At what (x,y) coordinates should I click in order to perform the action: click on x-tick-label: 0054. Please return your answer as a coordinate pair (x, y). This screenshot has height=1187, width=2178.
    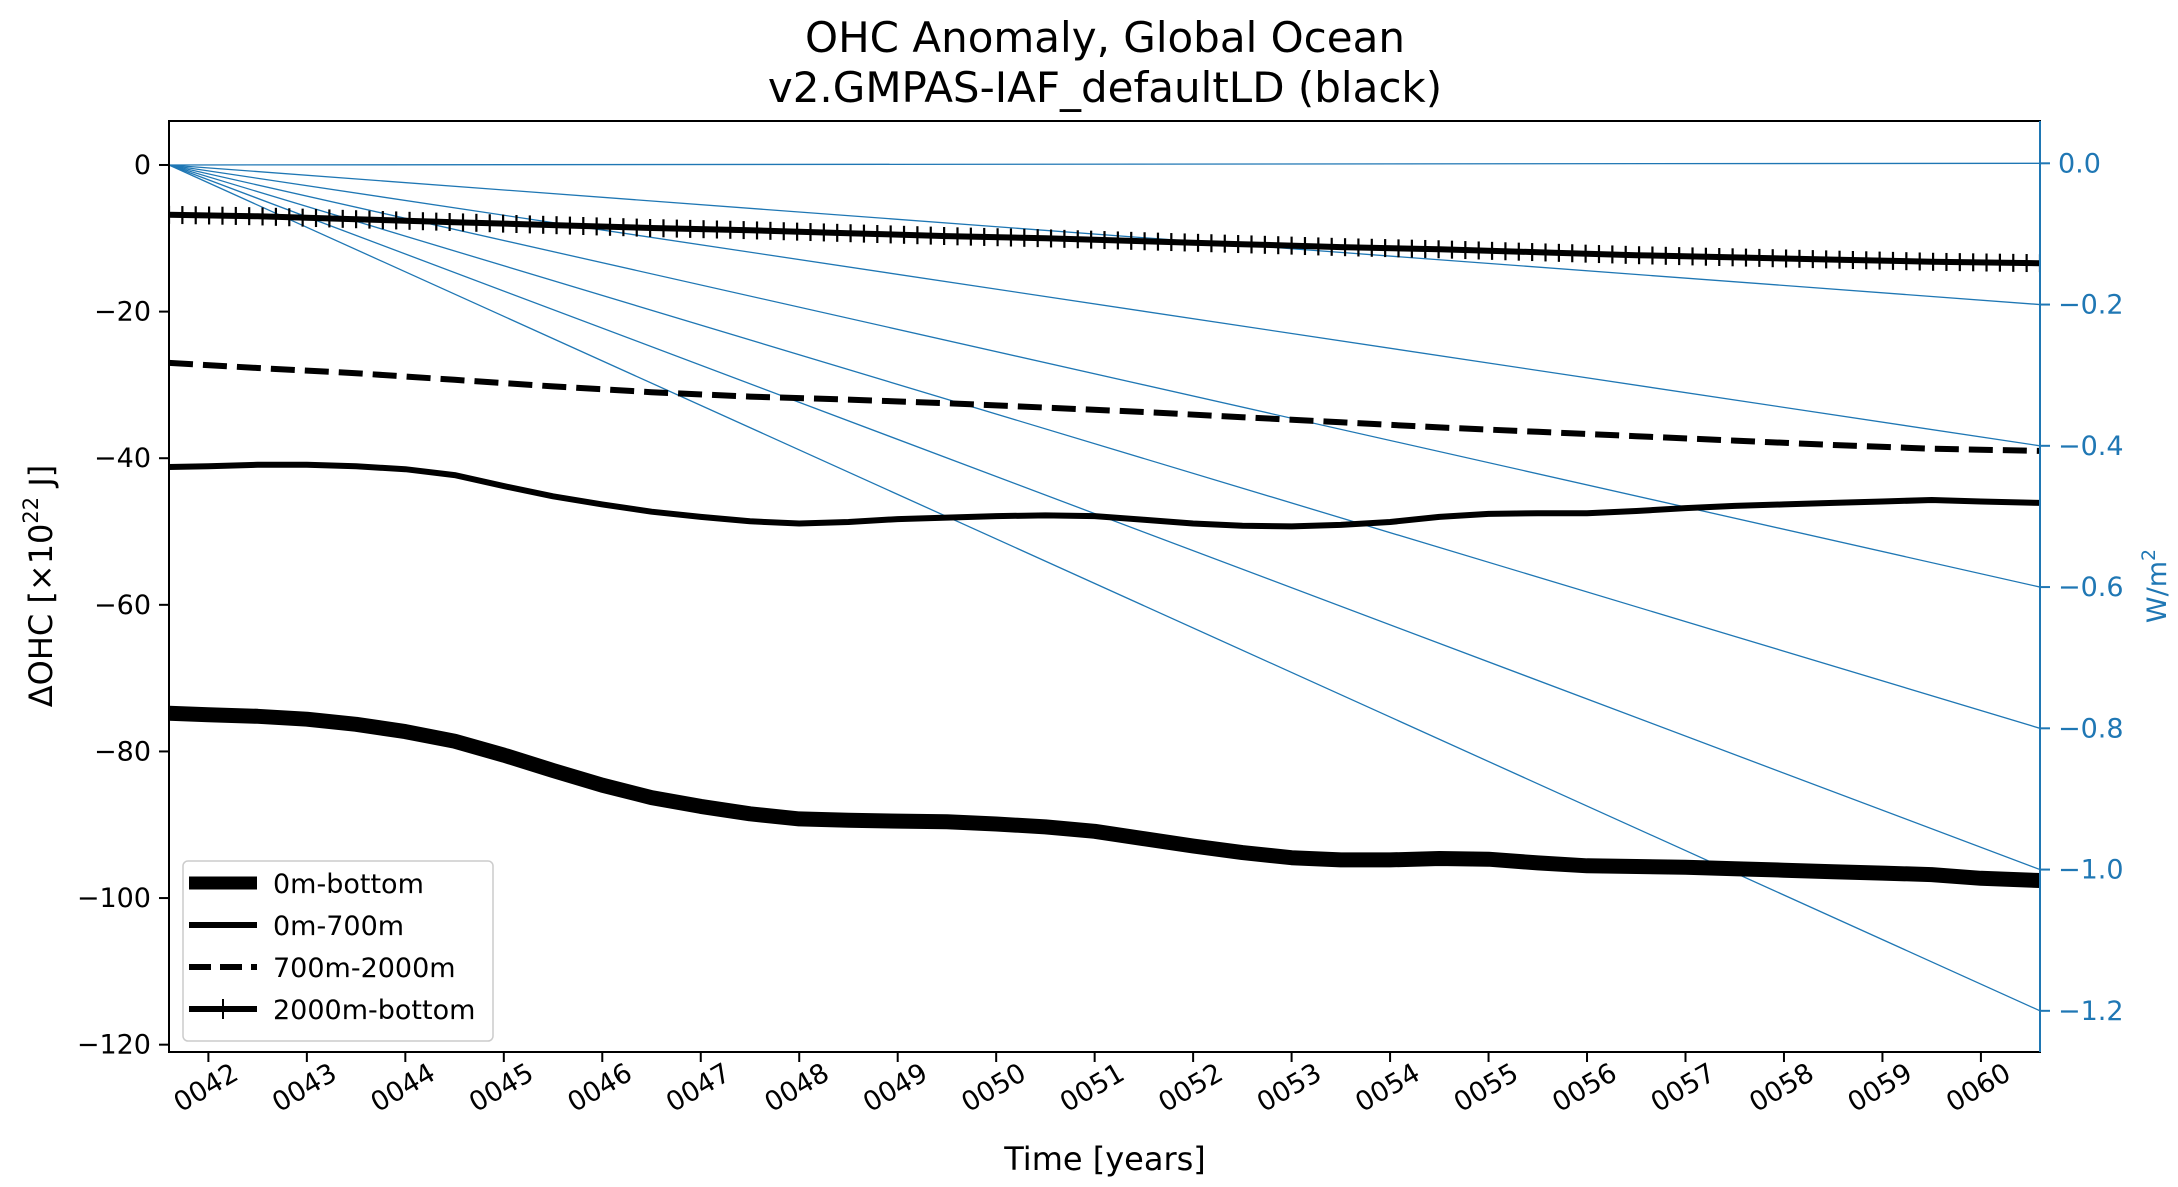
    Looking at the image, I should click on (1387, 1087).